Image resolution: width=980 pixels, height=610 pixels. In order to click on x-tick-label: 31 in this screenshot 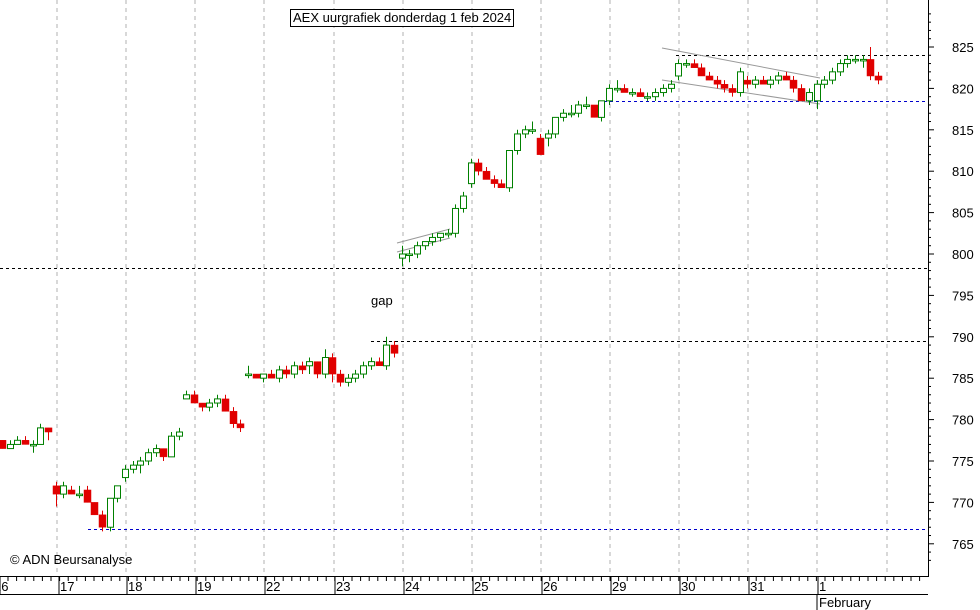, I will do `click(757, 586)`.